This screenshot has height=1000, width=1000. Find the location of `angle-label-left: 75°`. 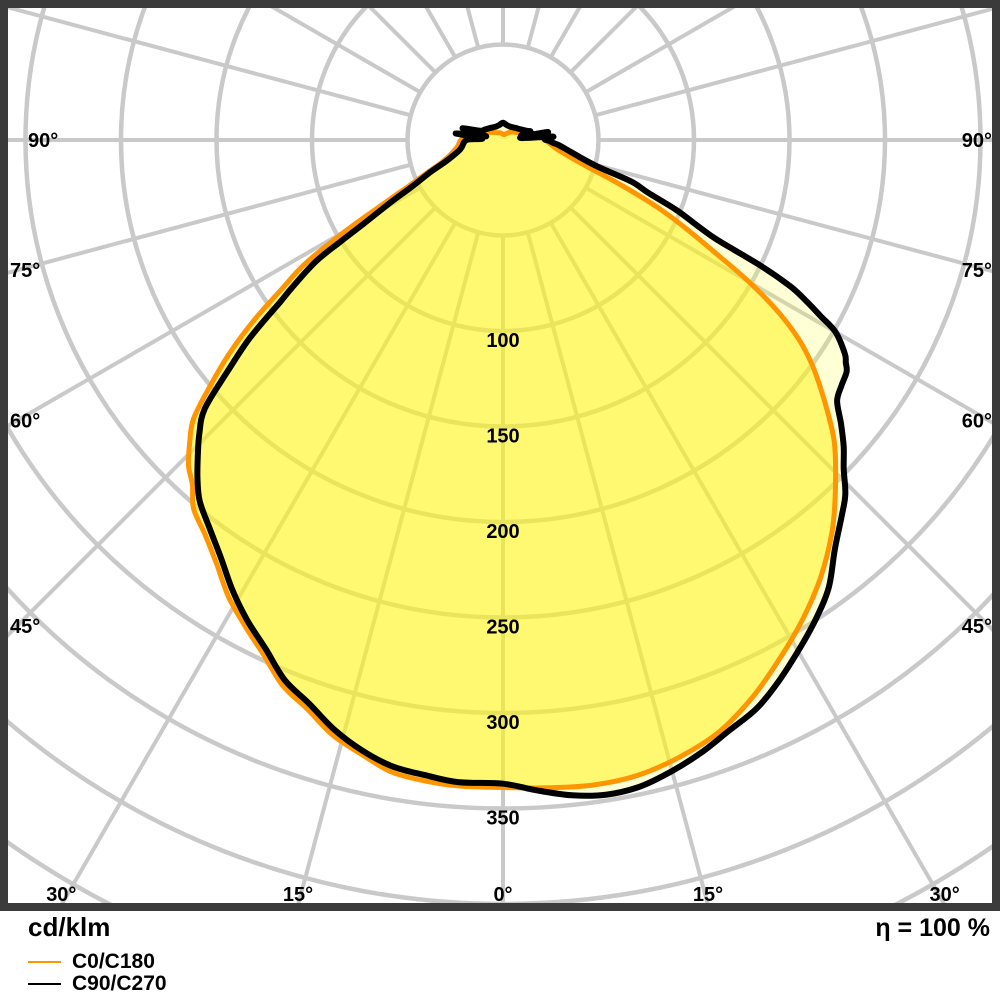

angle-label-left: 75° is located at coordinates (25, 271).